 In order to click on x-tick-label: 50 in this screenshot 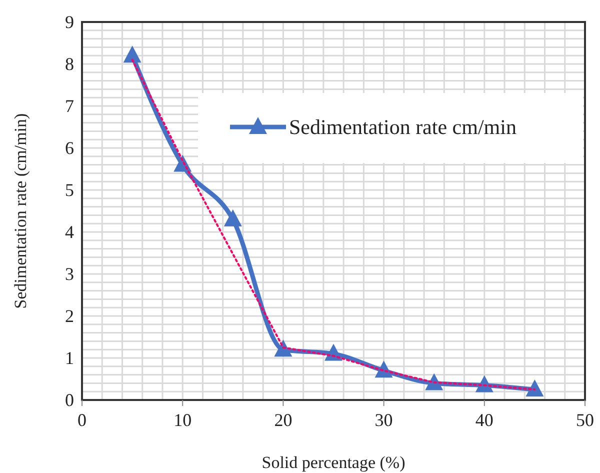, I will do `click(585, 420)`.